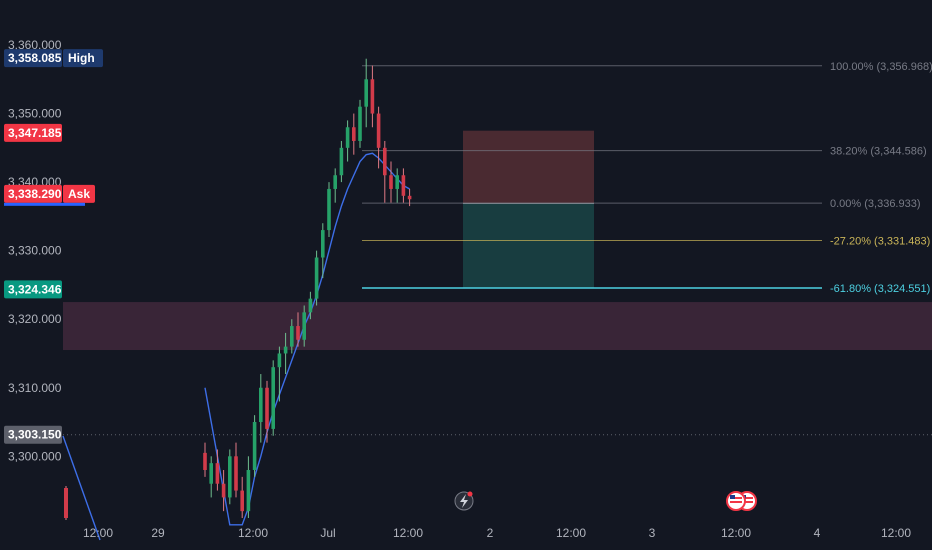  Describe the element at coordinates (605, 501) in the screenshot. I see `events` at that location.